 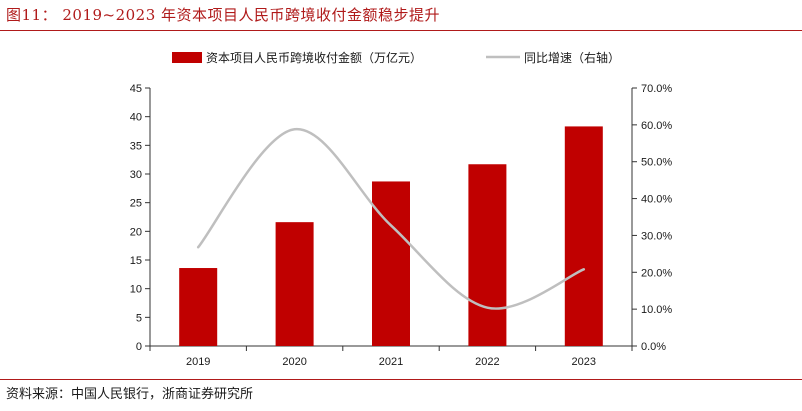 I want to click on right-axis-tick-label: 30.0%, so click(x=656, y=236).